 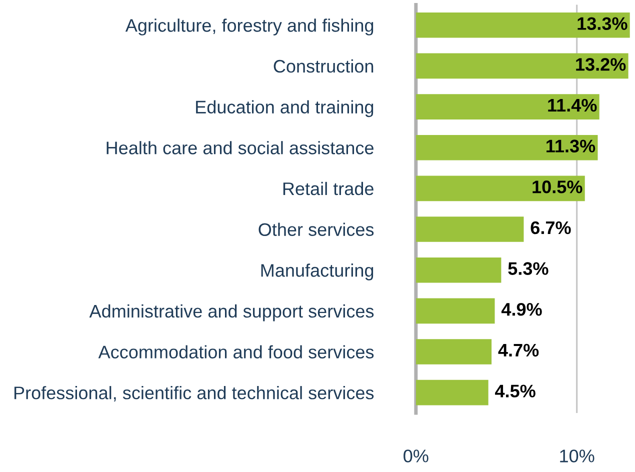 I want to click on data-label: 13.2%, so click(x=601, y=64).